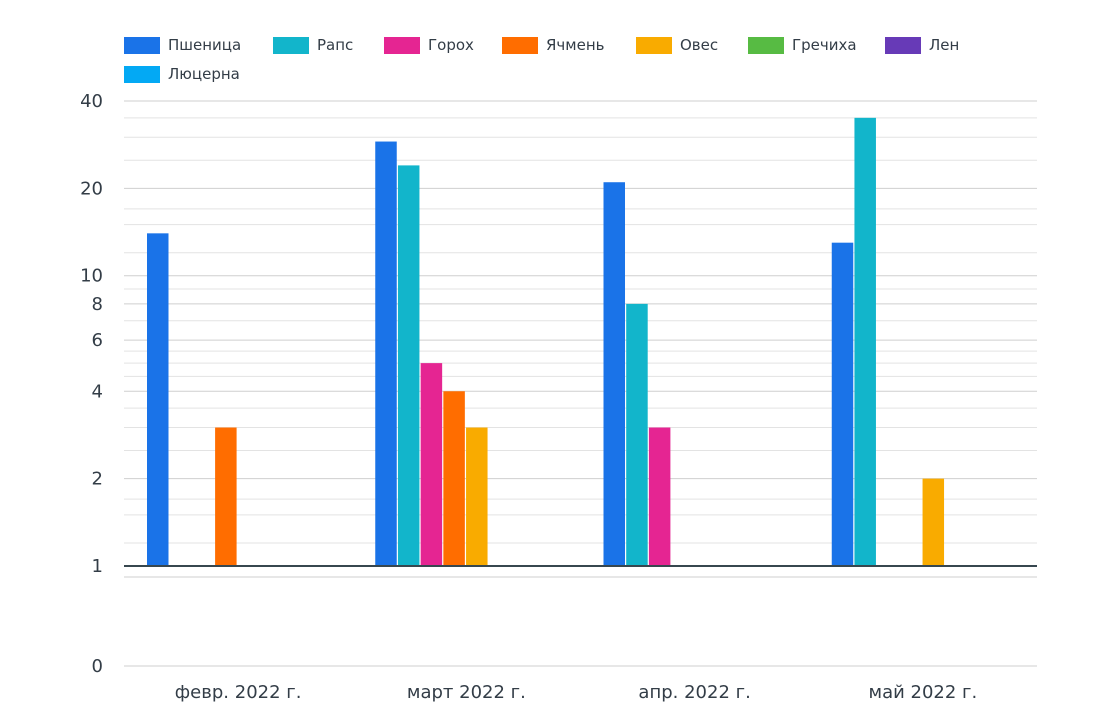 This screenshot has width=1110, height=719. Describe the element at coordinates (824, 45) in the screenshot. I see `legend-label: Гречиха` at that location.